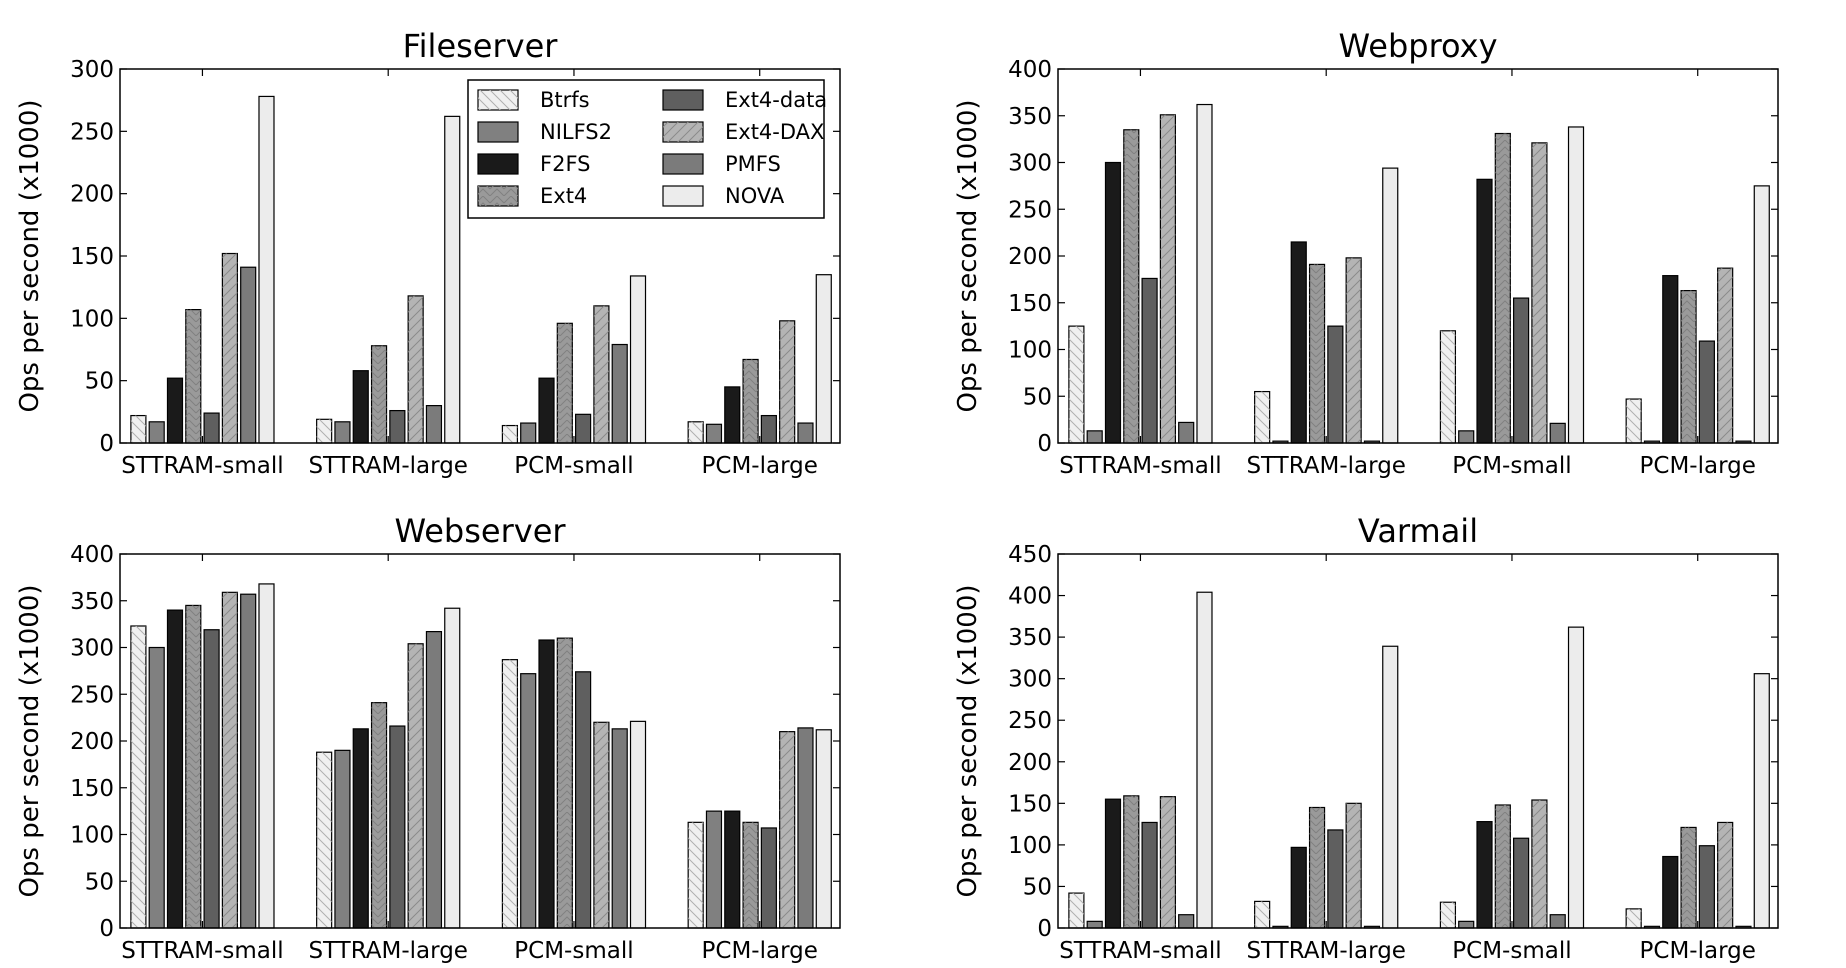  What do you see at coordinates (193, 376) in the screenshot?
I see `bar-hatch-ext4-sttram-small` at bounding box center [193, 376].